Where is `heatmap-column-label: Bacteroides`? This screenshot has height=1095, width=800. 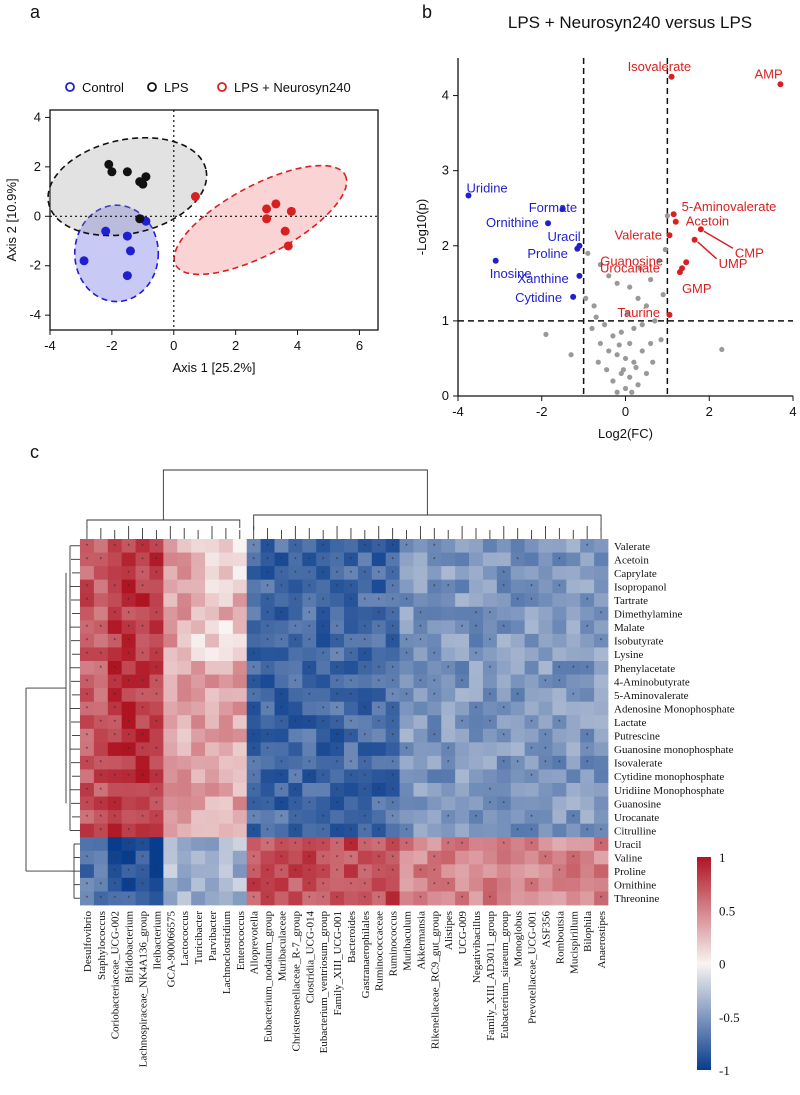 heatmap-column-label: Bacteroides is located at coordinates (352, 937).